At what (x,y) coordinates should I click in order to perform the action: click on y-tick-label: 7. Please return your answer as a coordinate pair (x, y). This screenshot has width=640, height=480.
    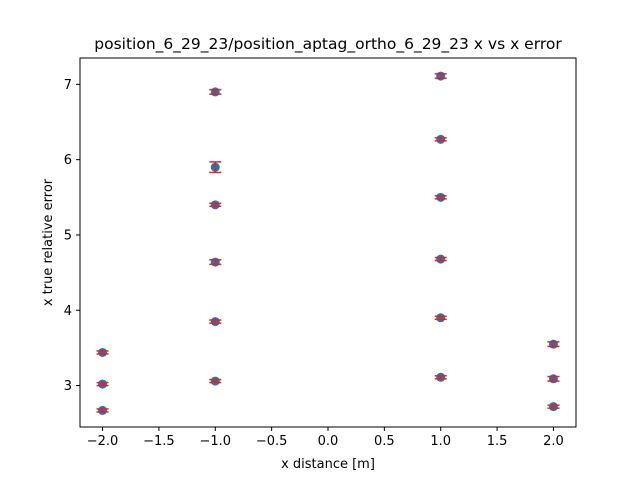
    Looking at the image, I should click on (68, 85).